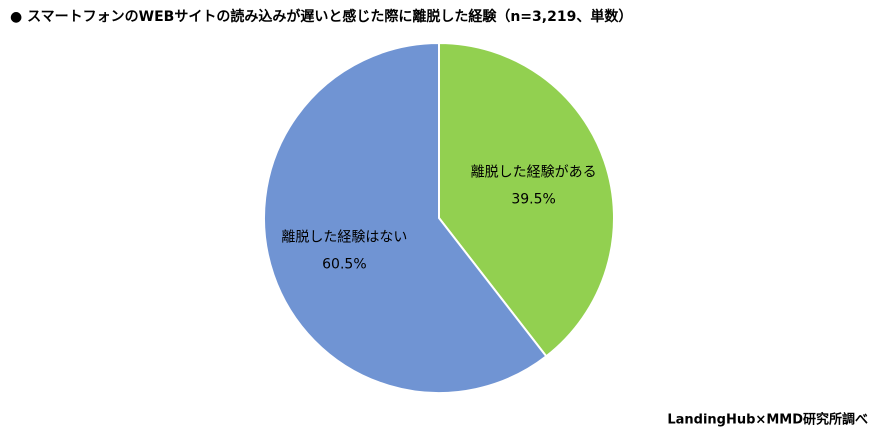 This screenshot has height=436, width=878. I want to click on slice-value: 60.5%, so click(344, 264).